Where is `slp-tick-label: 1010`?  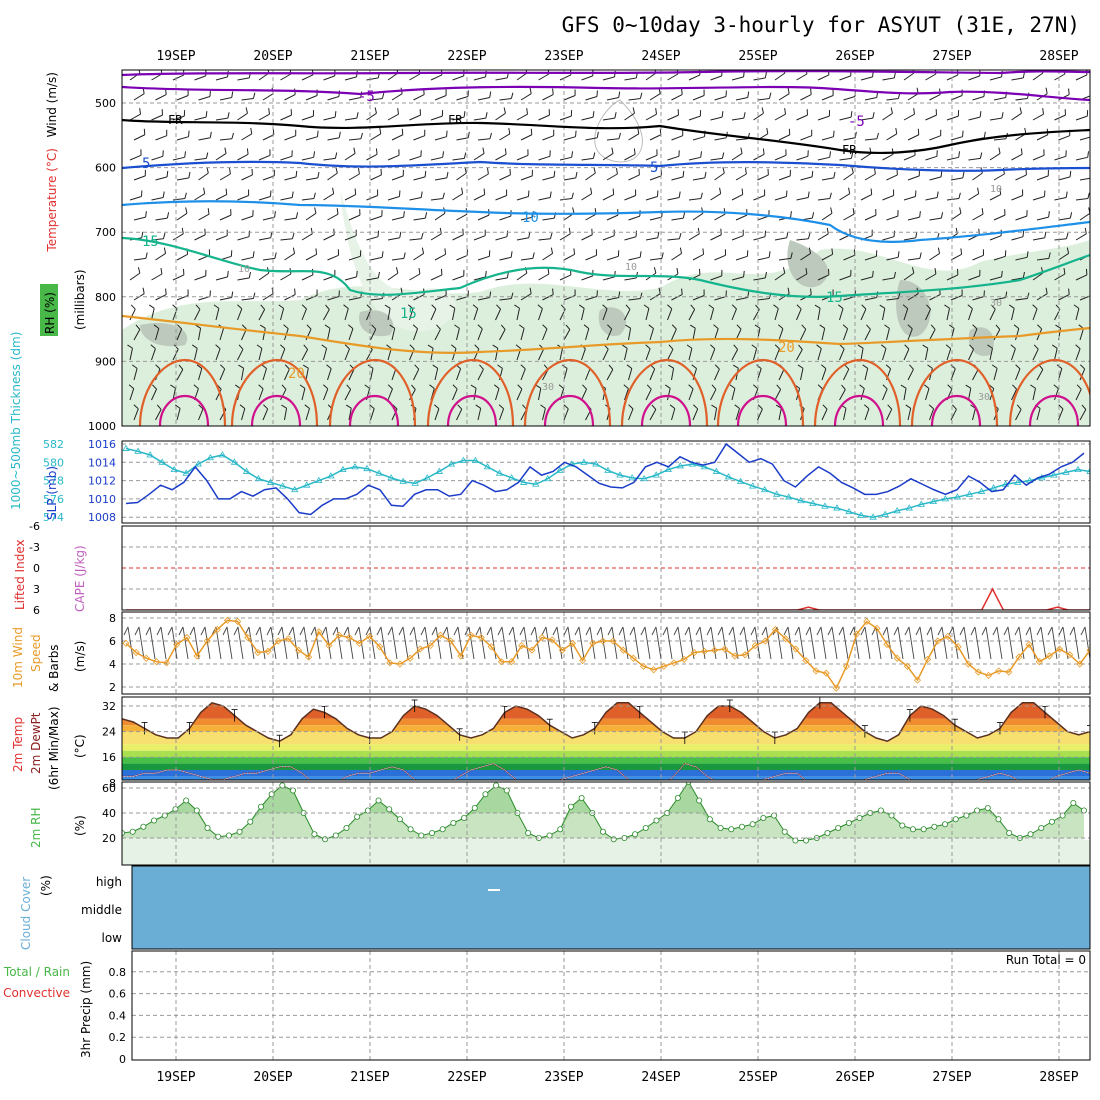 slp-tick-label: 1010 is located at coordinates (102, 499).